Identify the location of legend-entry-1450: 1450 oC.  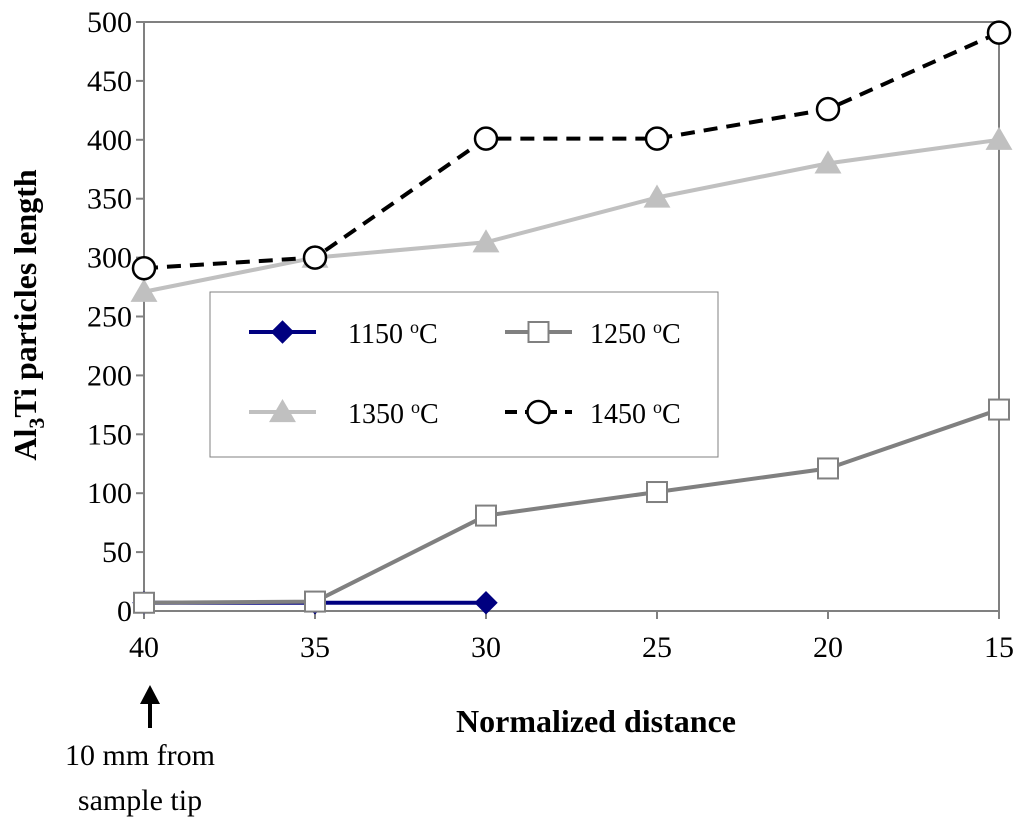
(593, 413).